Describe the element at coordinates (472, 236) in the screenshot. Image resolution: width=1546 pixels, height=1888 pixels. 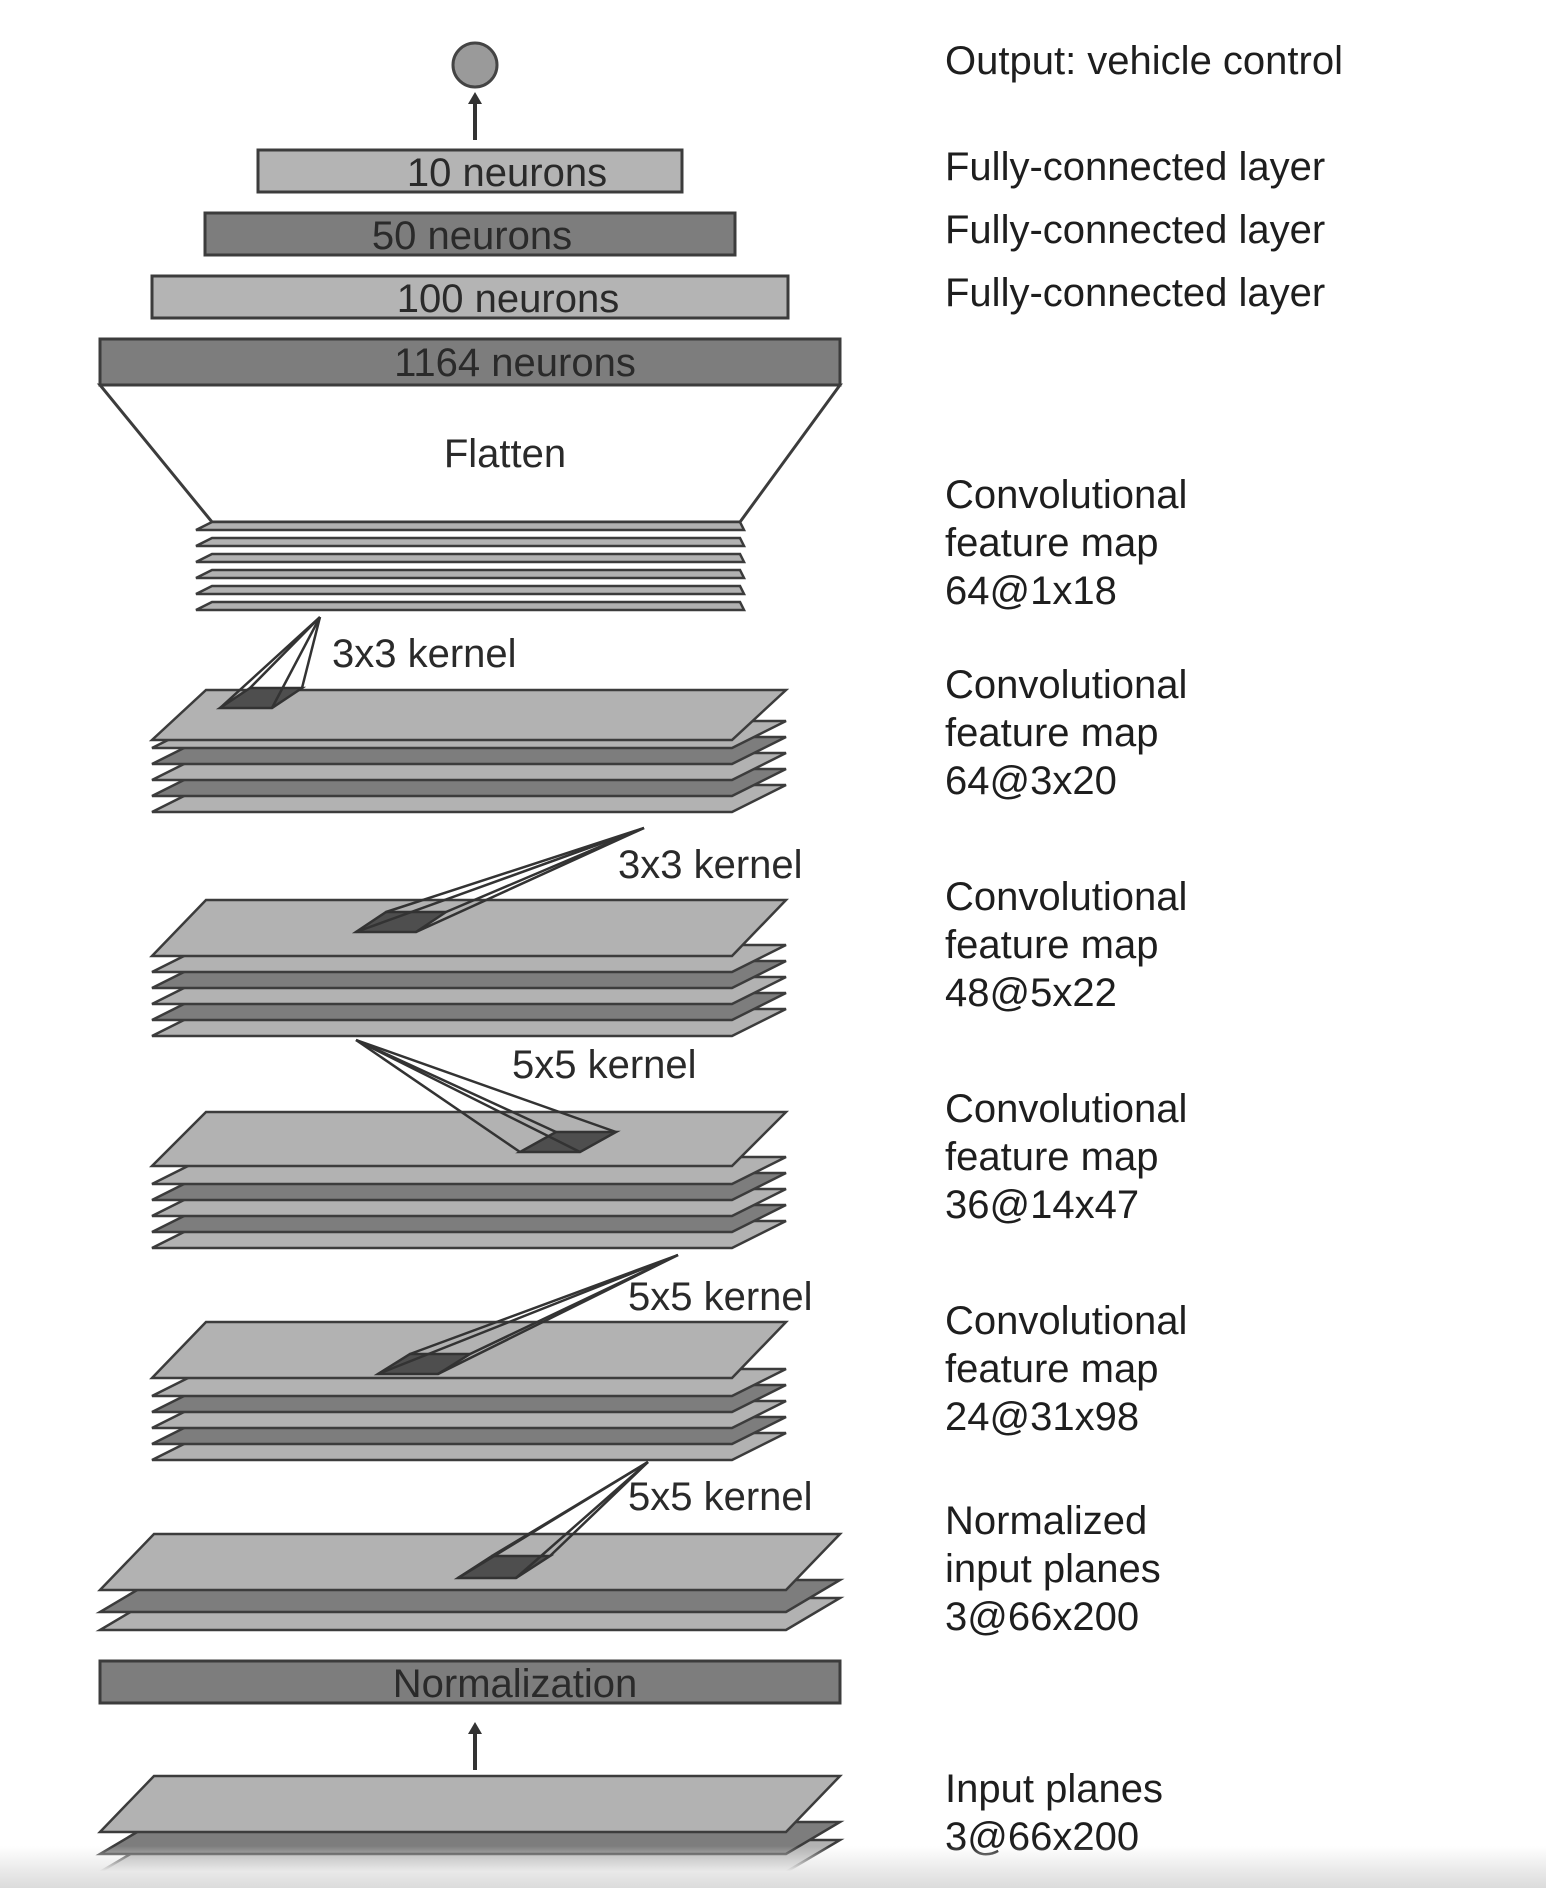
I see `fc-layer-50-label: 50 neurons` at that location.